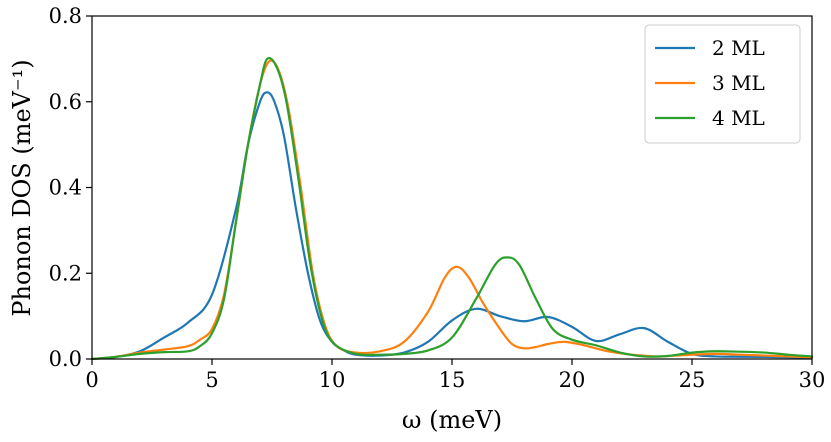 The image size is (831, 442). I want to click on x-tick-label: 0, so click(91, 380).